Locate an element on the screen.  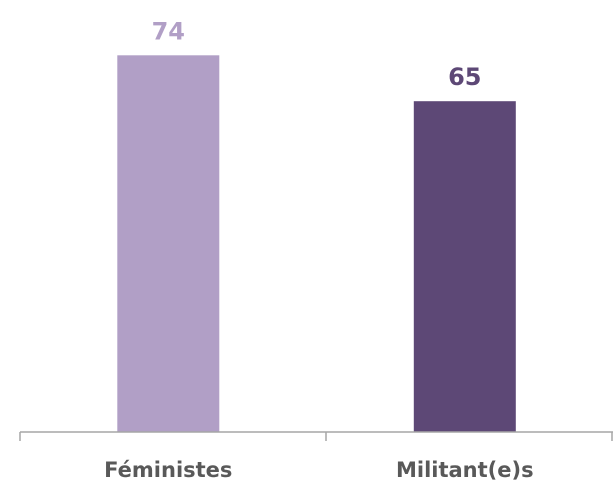
value-labels-layer: 74 65 is located at coordinates (317, 54).